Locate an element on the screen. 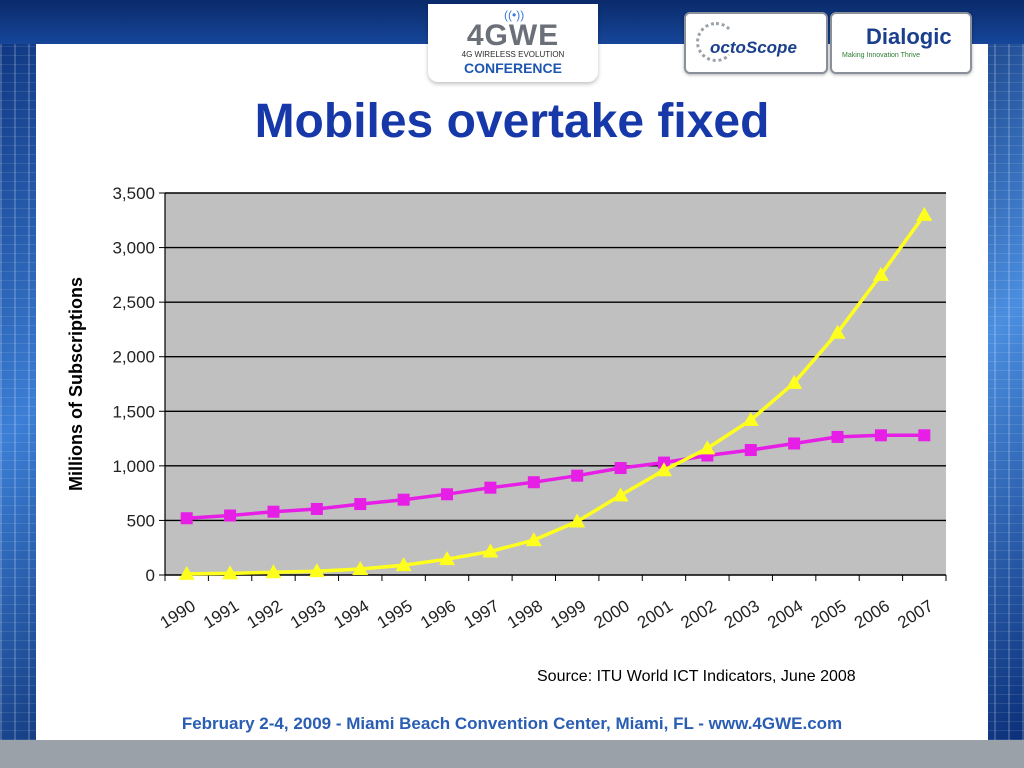 The height and width of the screenshot is (768, 1024). wireless-waves-icon: ((•)) is located at coordinates (514, 15).